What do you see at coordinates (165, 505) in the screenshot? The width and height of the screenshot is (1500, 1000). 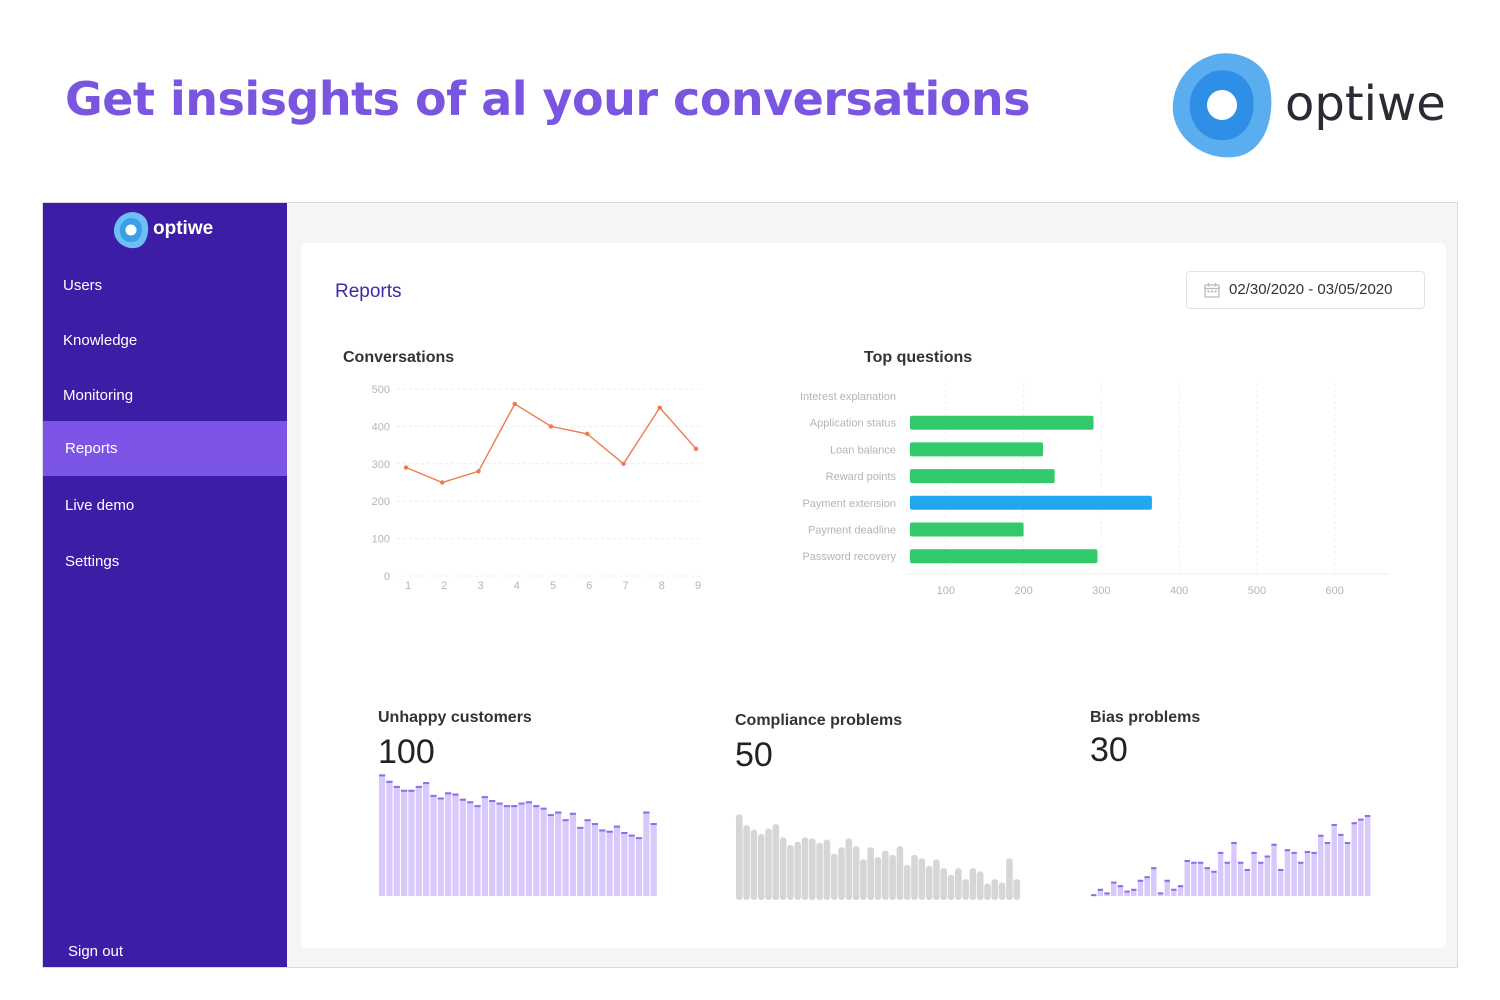 I see `sidebar-item-live-demo: Live demo` at bounding box center [165, 505].